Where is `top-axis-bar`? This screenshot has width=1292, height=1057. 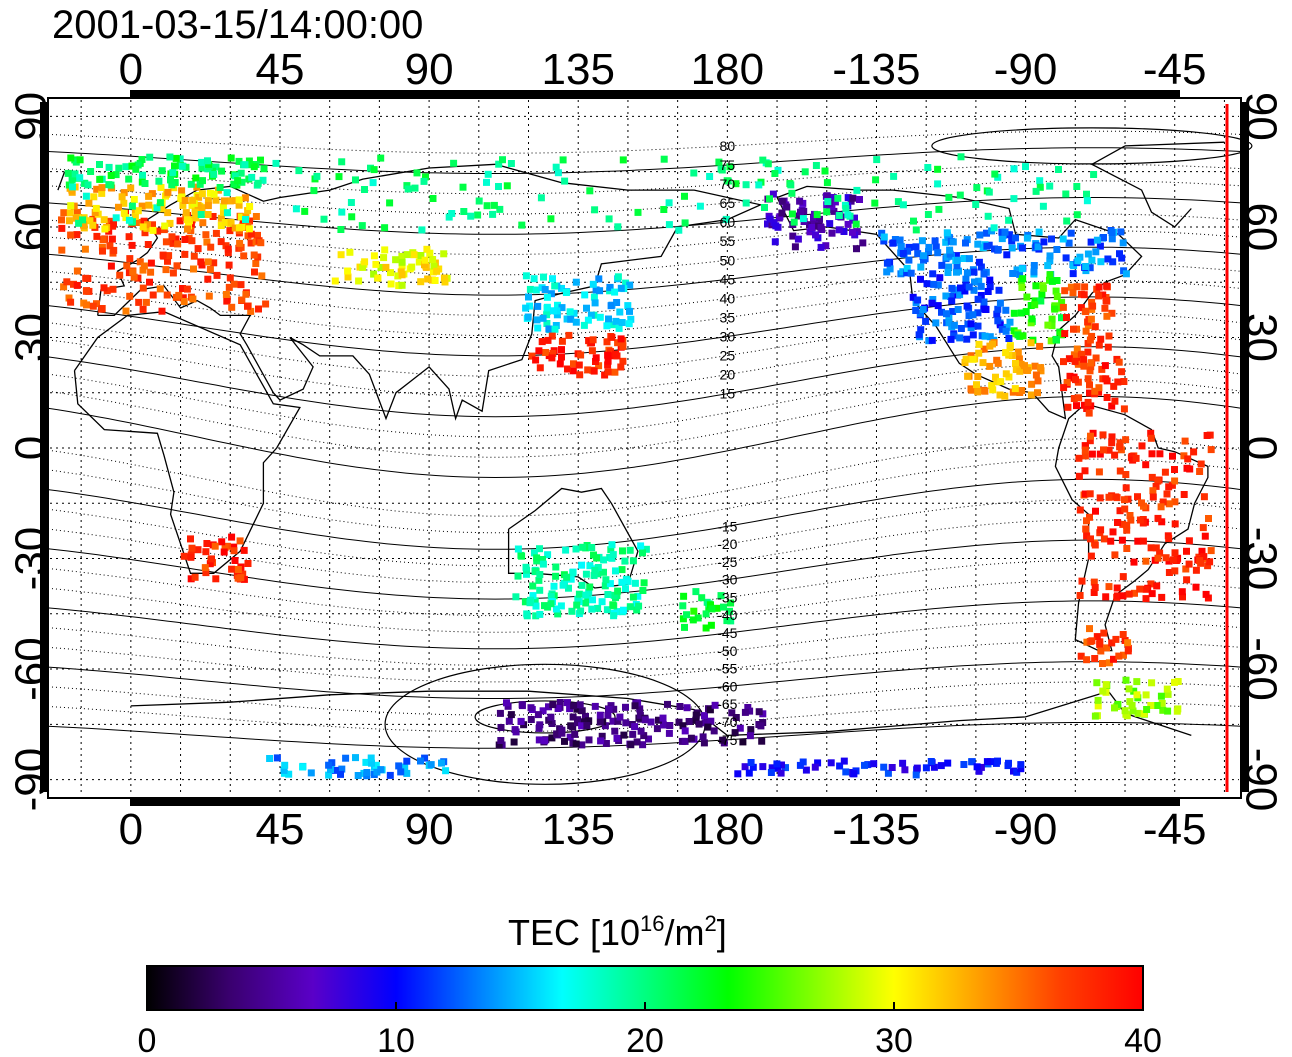 top-axis-bar is located at coordinates (655, 94).